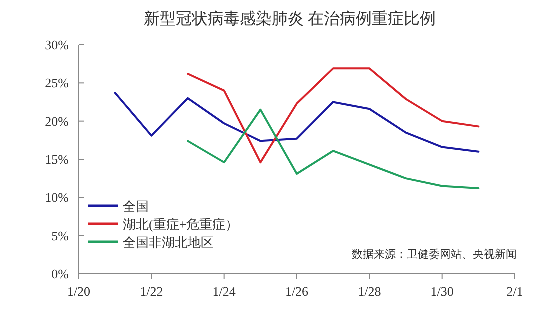 Image resolution: width=550 pixels, height=309 pixels. Describe the element at coordinates (152, 291) in the screenshot. I see `x-tick-label: 1/22` at that location.